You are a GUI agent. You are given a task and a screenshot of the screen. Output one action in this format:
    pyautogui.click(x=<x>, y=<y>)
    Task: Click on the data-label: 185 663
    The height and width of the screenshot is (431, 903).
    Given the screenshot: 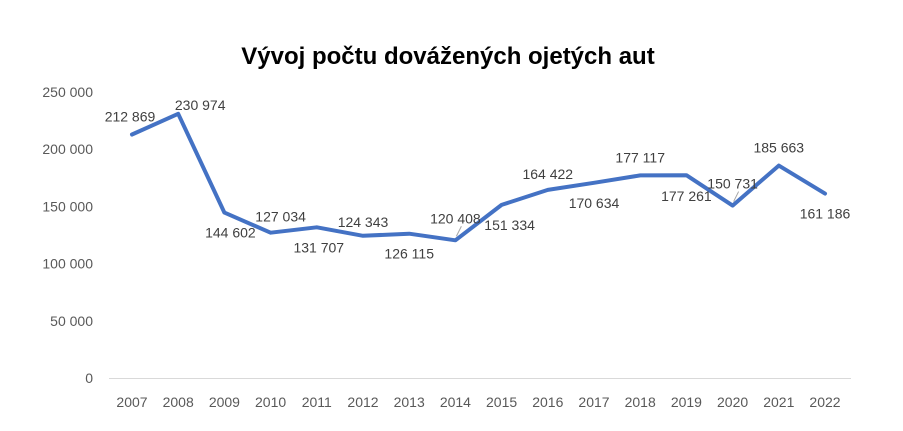 What is the action you would take?
    pyautogui.click(x=778, y=148)
    